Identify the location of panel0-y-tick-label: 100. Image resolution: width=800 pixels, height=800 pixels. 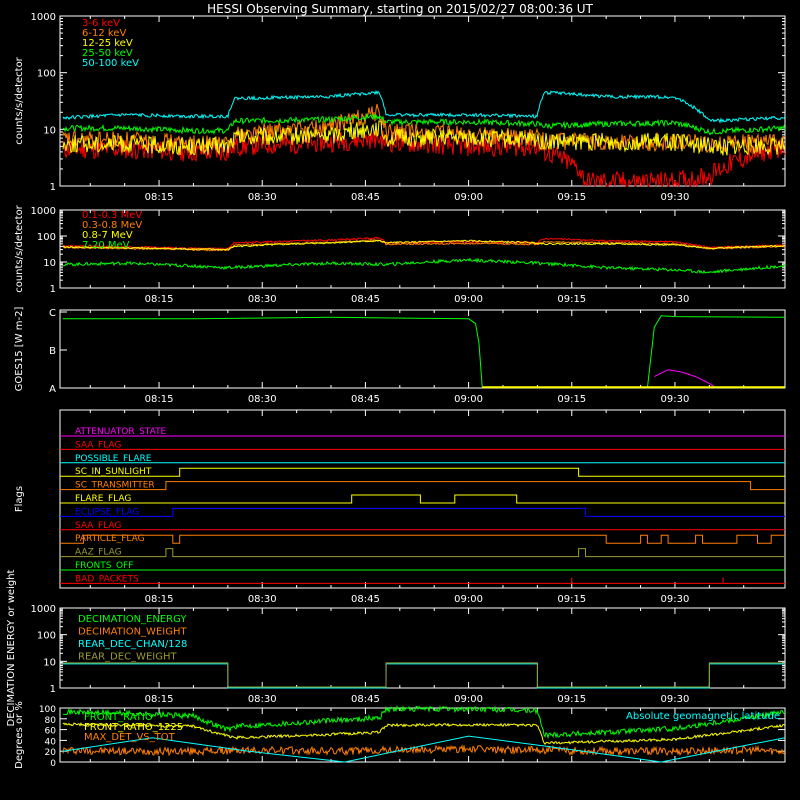
(46, 74).